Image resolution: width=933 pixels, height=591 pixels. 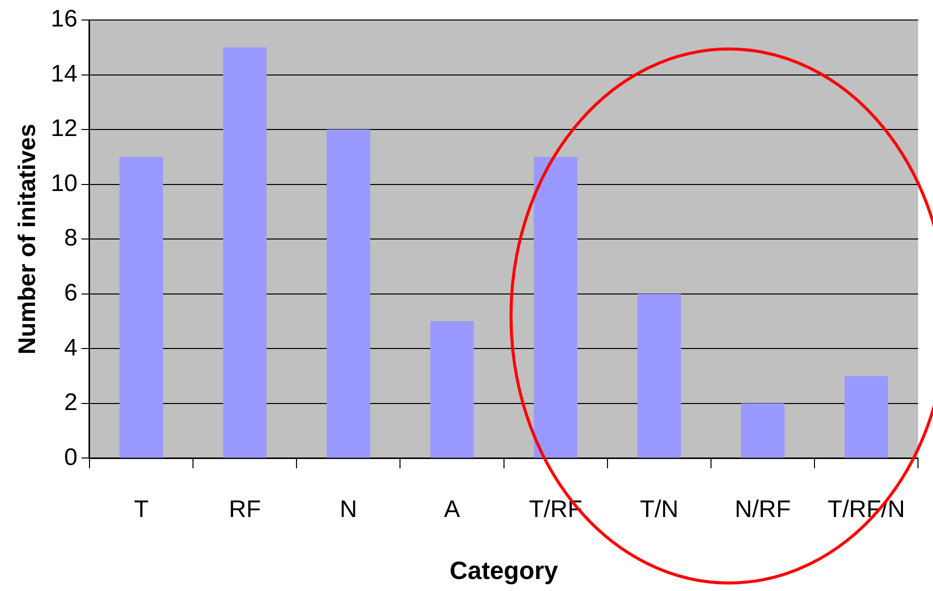 What do you see at coordinates (71, 402) in the screenshot?
I see `y-tick-label: 2` at bounding box center [71, 402].